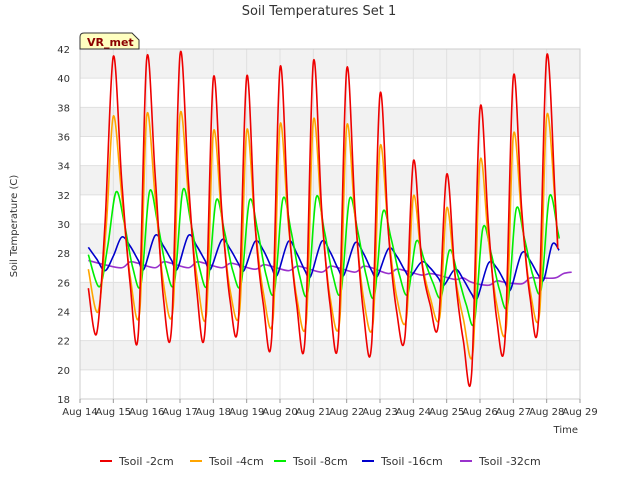 The image size is (640, 480). What do you see at coordinates (63, 108) in the screenshot?
I see `y-tick-label: 38` at bounding box center [63, 108].